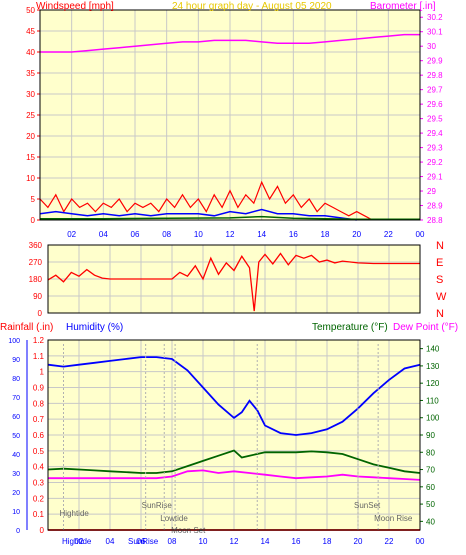  I want to click on temperature-tick: 100, so click(433, 418).